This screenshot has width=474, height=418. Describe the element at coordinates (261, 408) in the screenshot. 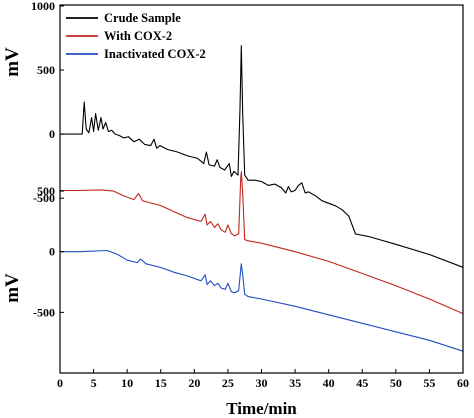

I see `x-axis-label: Time/min` at that location.